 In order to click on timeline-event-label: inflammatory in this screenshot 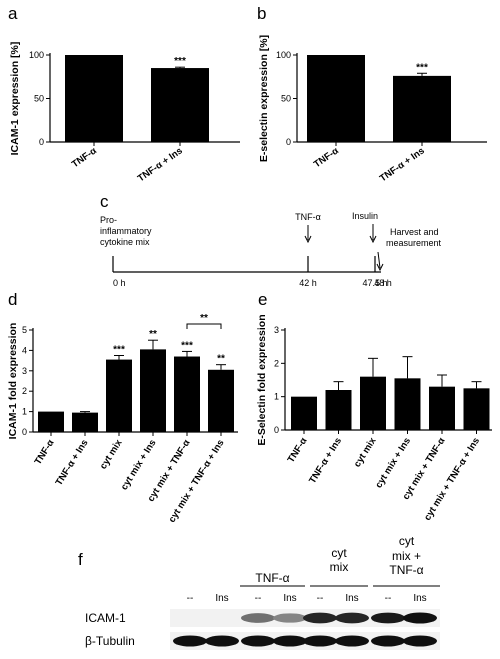, I will do `click(126, 231)`.